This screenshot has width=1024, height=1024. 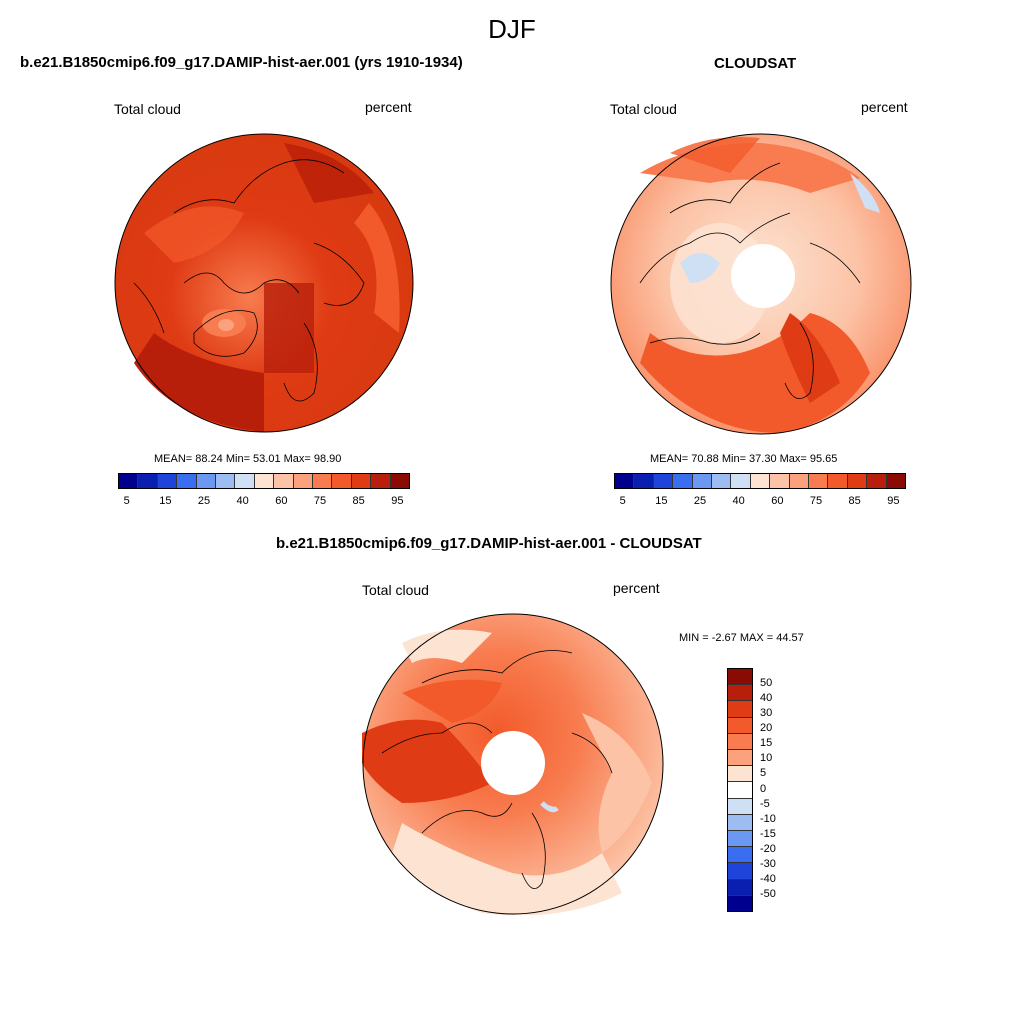 What do you see at coordinates (766, 682) in the screenshot?
I see `colorbar-tick-label: 50` at bounding box center [766, 682].